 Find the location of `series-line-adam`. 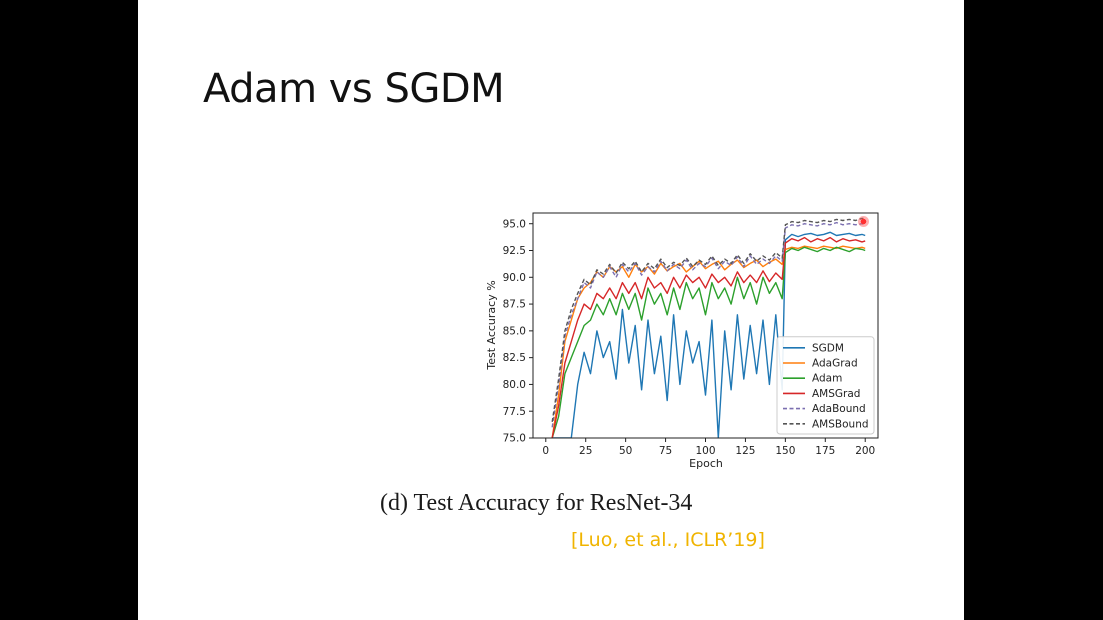

series-line-adam is located at coordinates (708, 342).